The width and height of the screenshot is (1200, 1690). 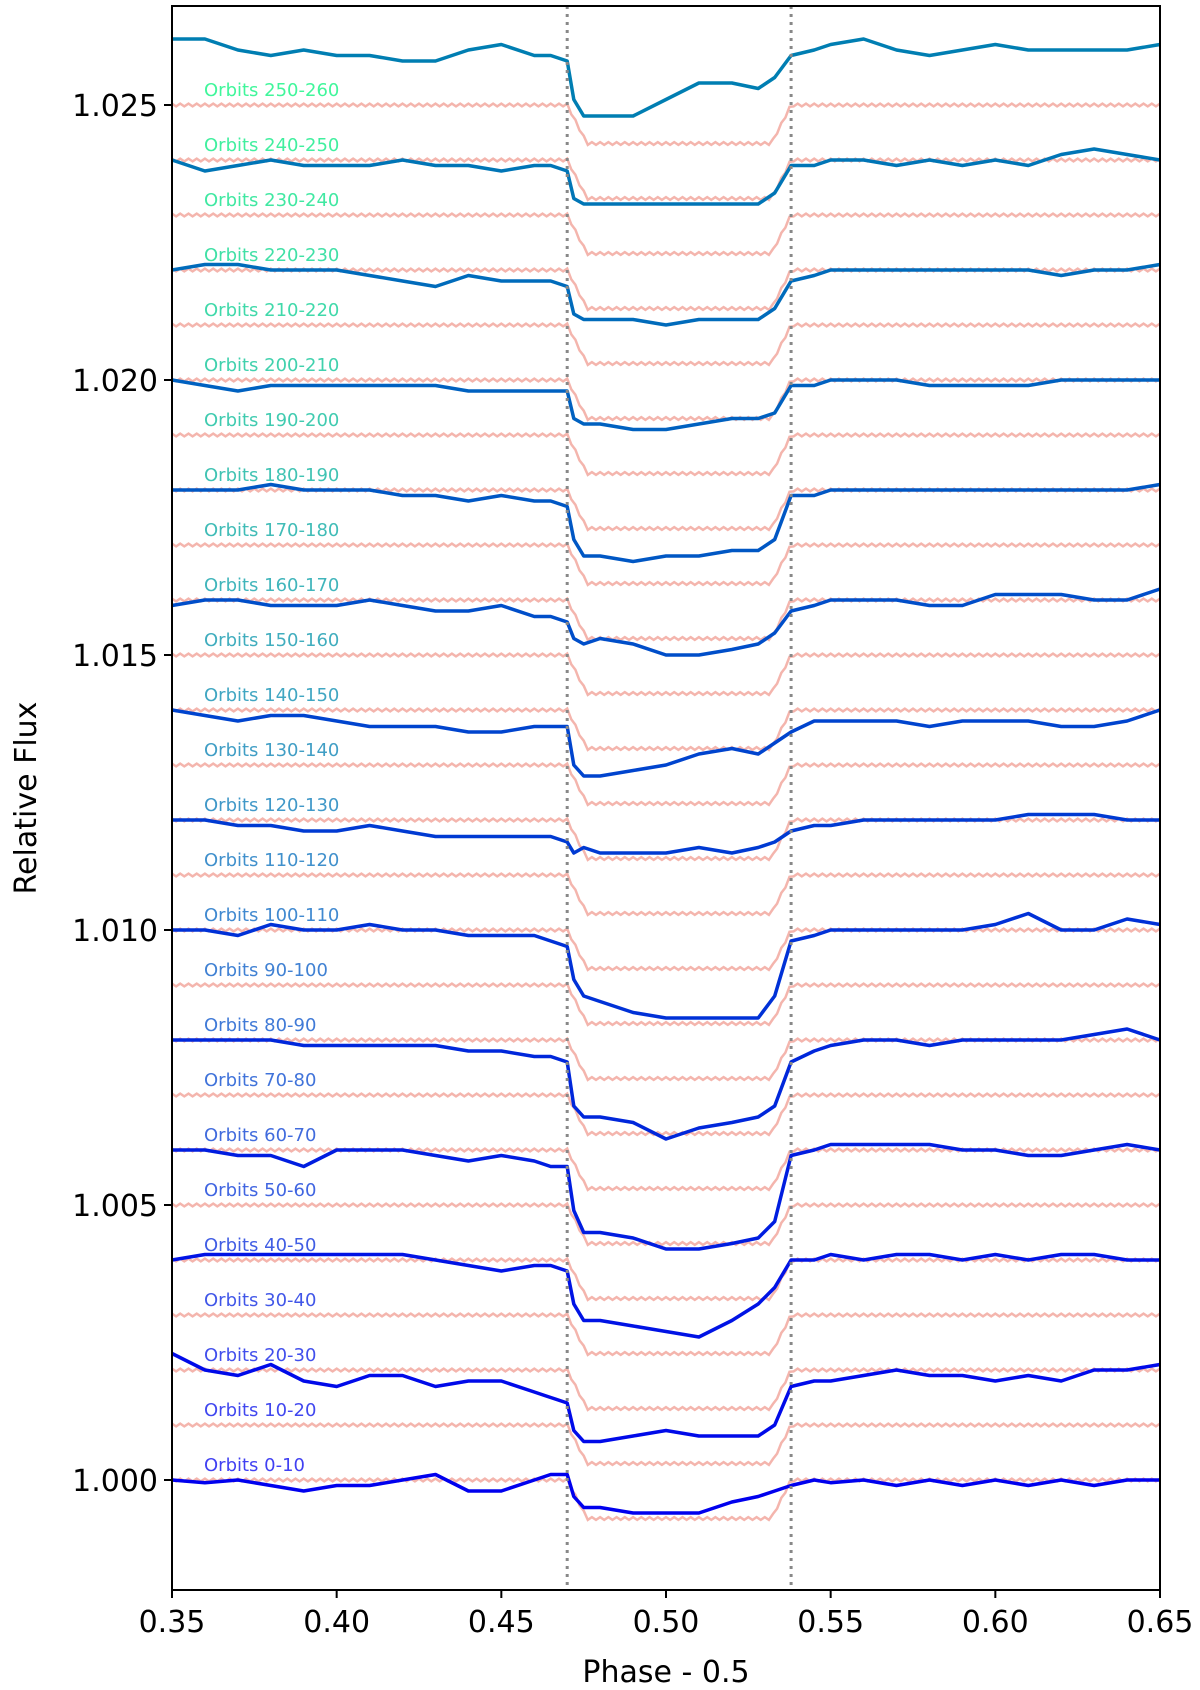 What do you see at coordinates (271, 915) in the screenshot?
I see `series-label: Orbits 100-110` at bounding box center [271, 915].